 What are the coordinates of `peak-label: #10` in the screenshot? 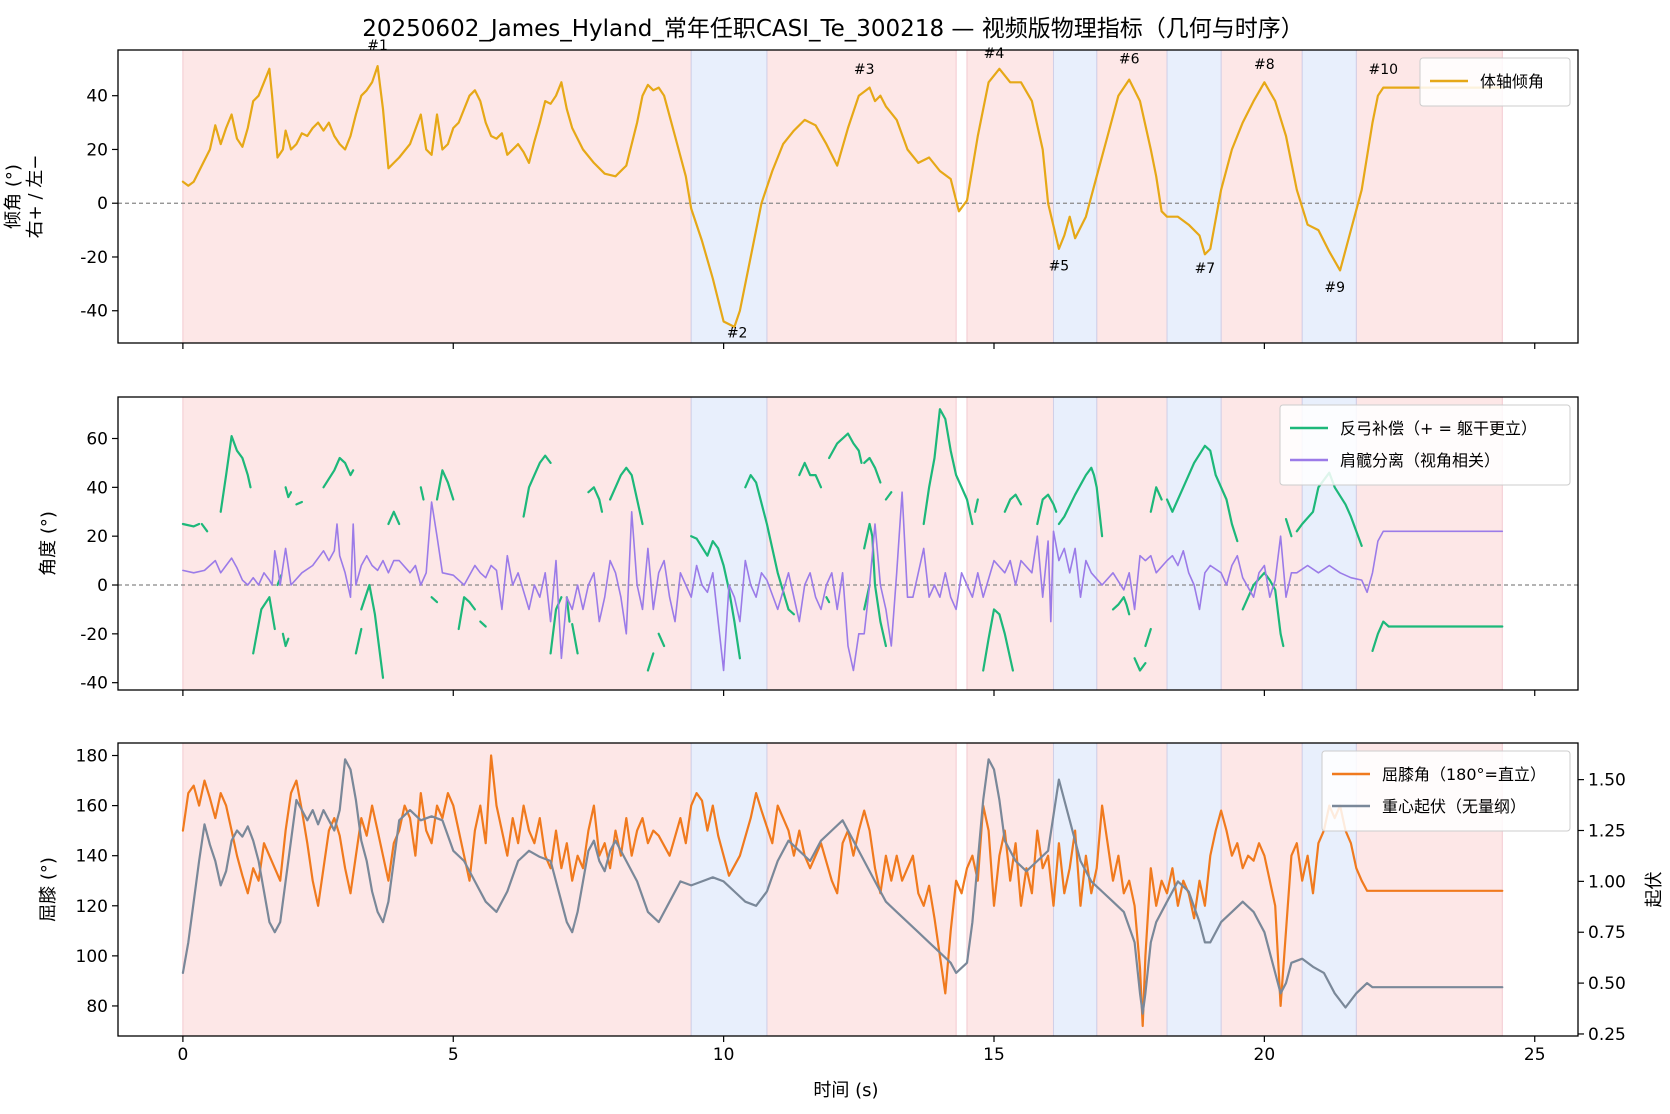 It's located at (1384, 70).